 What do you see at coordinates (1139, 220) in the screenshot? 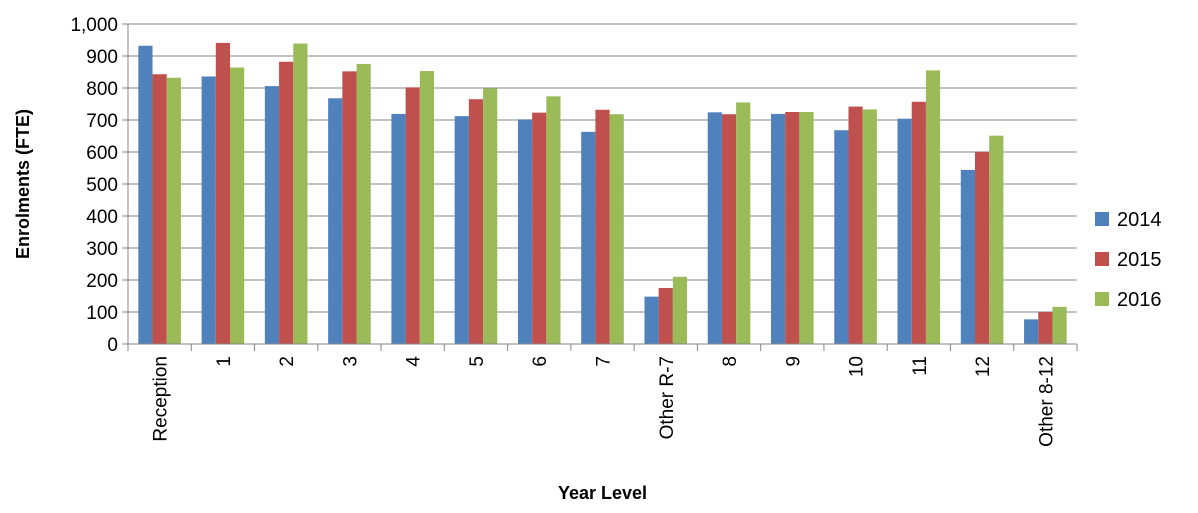
I see `legend-label: 2014` at bounding box center [1139, 220].